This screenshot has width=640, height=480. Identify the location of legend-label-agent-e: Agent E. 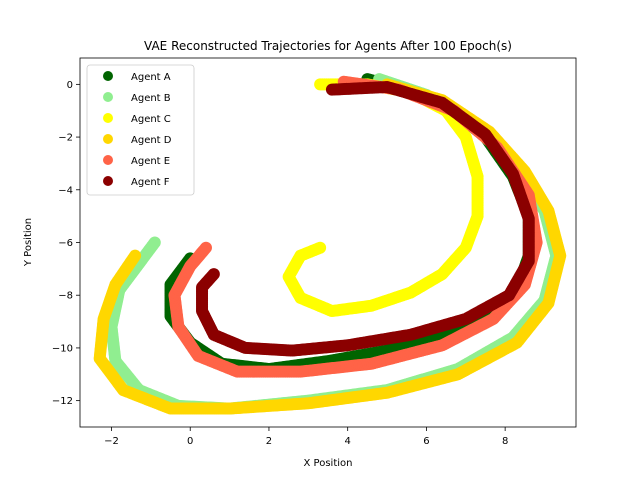
(150, 161).